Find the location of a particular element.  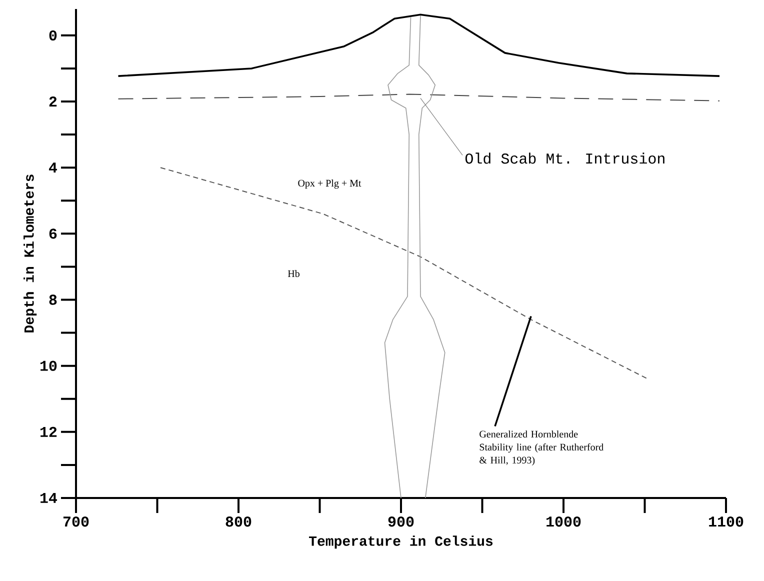

x-tick-label: 1000 is located at coordinates (563, 521).